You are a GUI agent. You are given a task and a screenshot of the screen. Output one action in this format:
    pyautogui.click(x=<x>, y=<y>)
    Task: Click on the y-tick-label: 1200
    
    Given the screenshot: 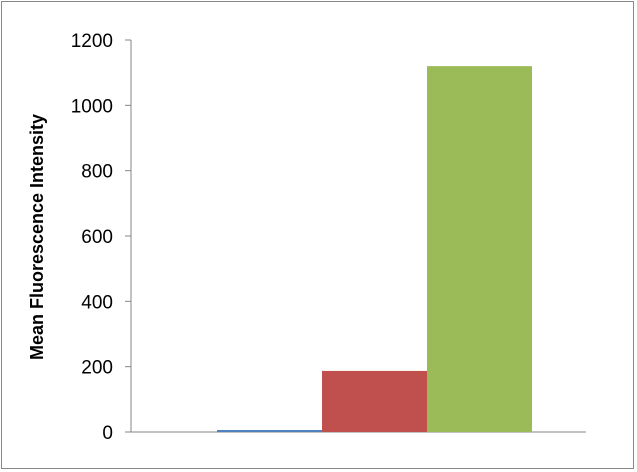 What is the action you would take?
    pyautogui.click(x=92, y=41)
    